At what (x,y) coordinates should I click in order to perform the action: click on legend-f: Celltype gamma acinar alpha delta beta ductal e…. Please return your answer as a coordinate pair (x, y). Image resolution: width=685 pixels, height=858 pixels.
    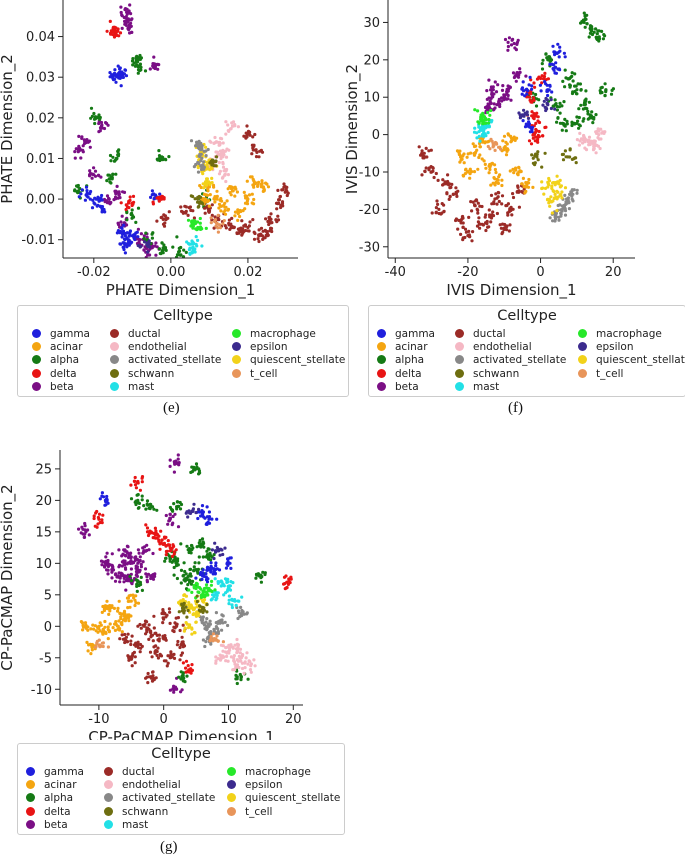
    Looking at the image, I should click on (526, 351).